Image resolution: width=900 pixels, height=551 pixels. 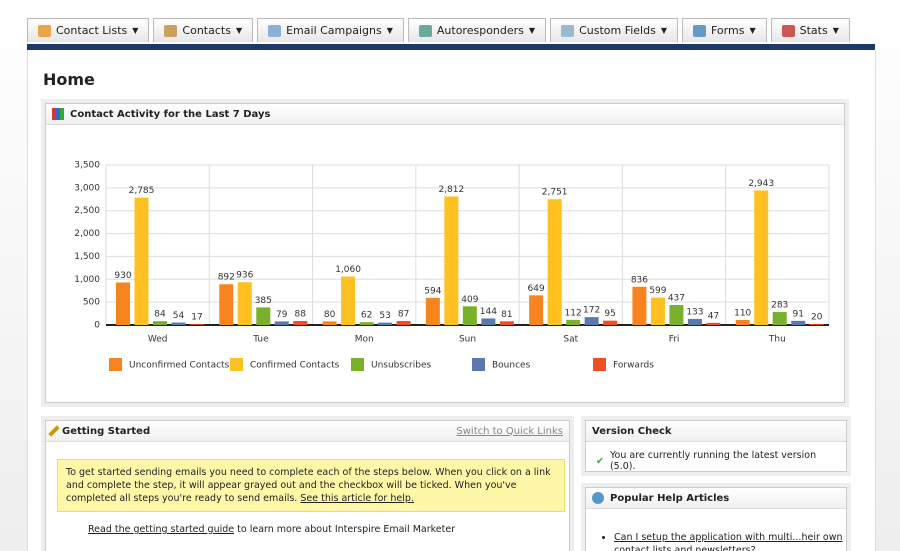 I want to click on value-label: 144, so click(x=488, y=312).